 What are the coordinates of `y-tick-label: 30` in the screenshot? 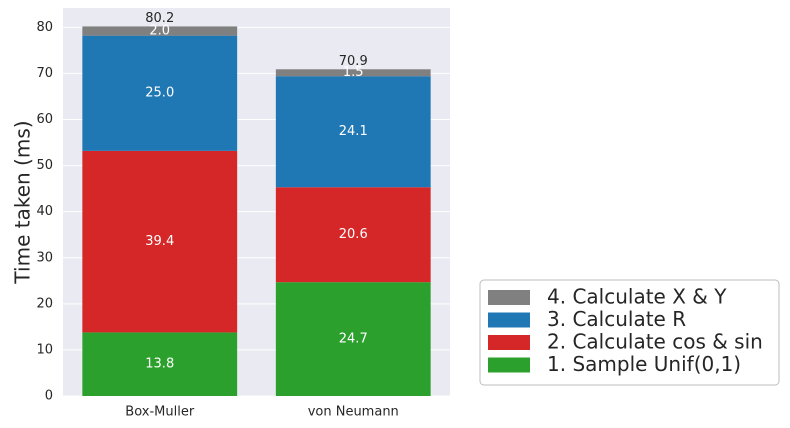 It's located at (44, 257).